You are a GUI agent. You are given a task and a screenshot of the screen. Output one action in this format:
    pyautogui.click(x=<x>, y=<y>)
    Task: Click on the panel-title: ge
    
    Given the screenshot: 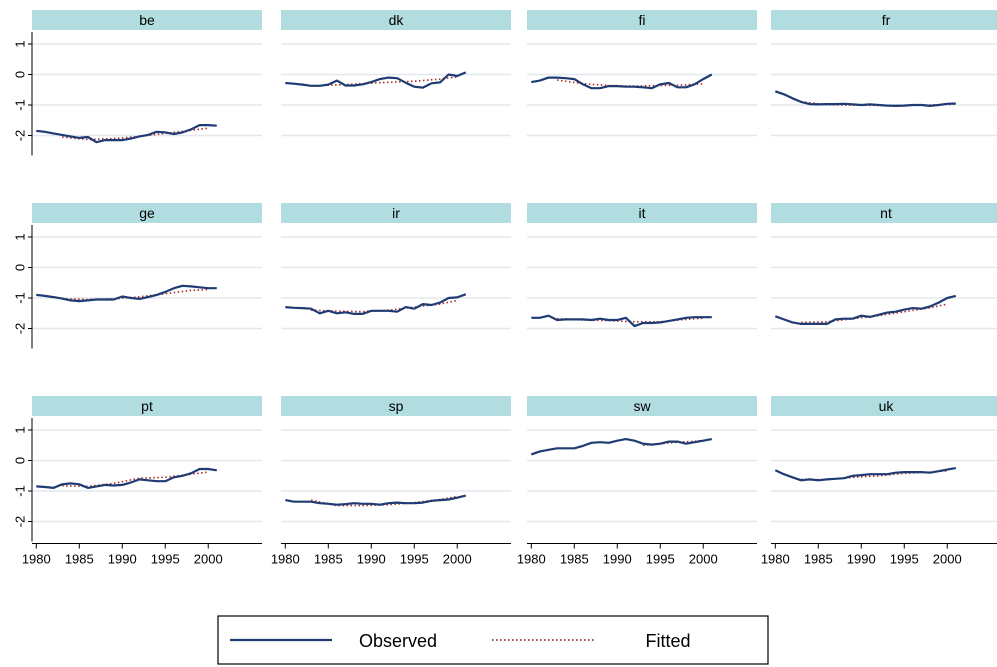 What is the action you would take?
    pyautogui.click(x=147, y=213)
    